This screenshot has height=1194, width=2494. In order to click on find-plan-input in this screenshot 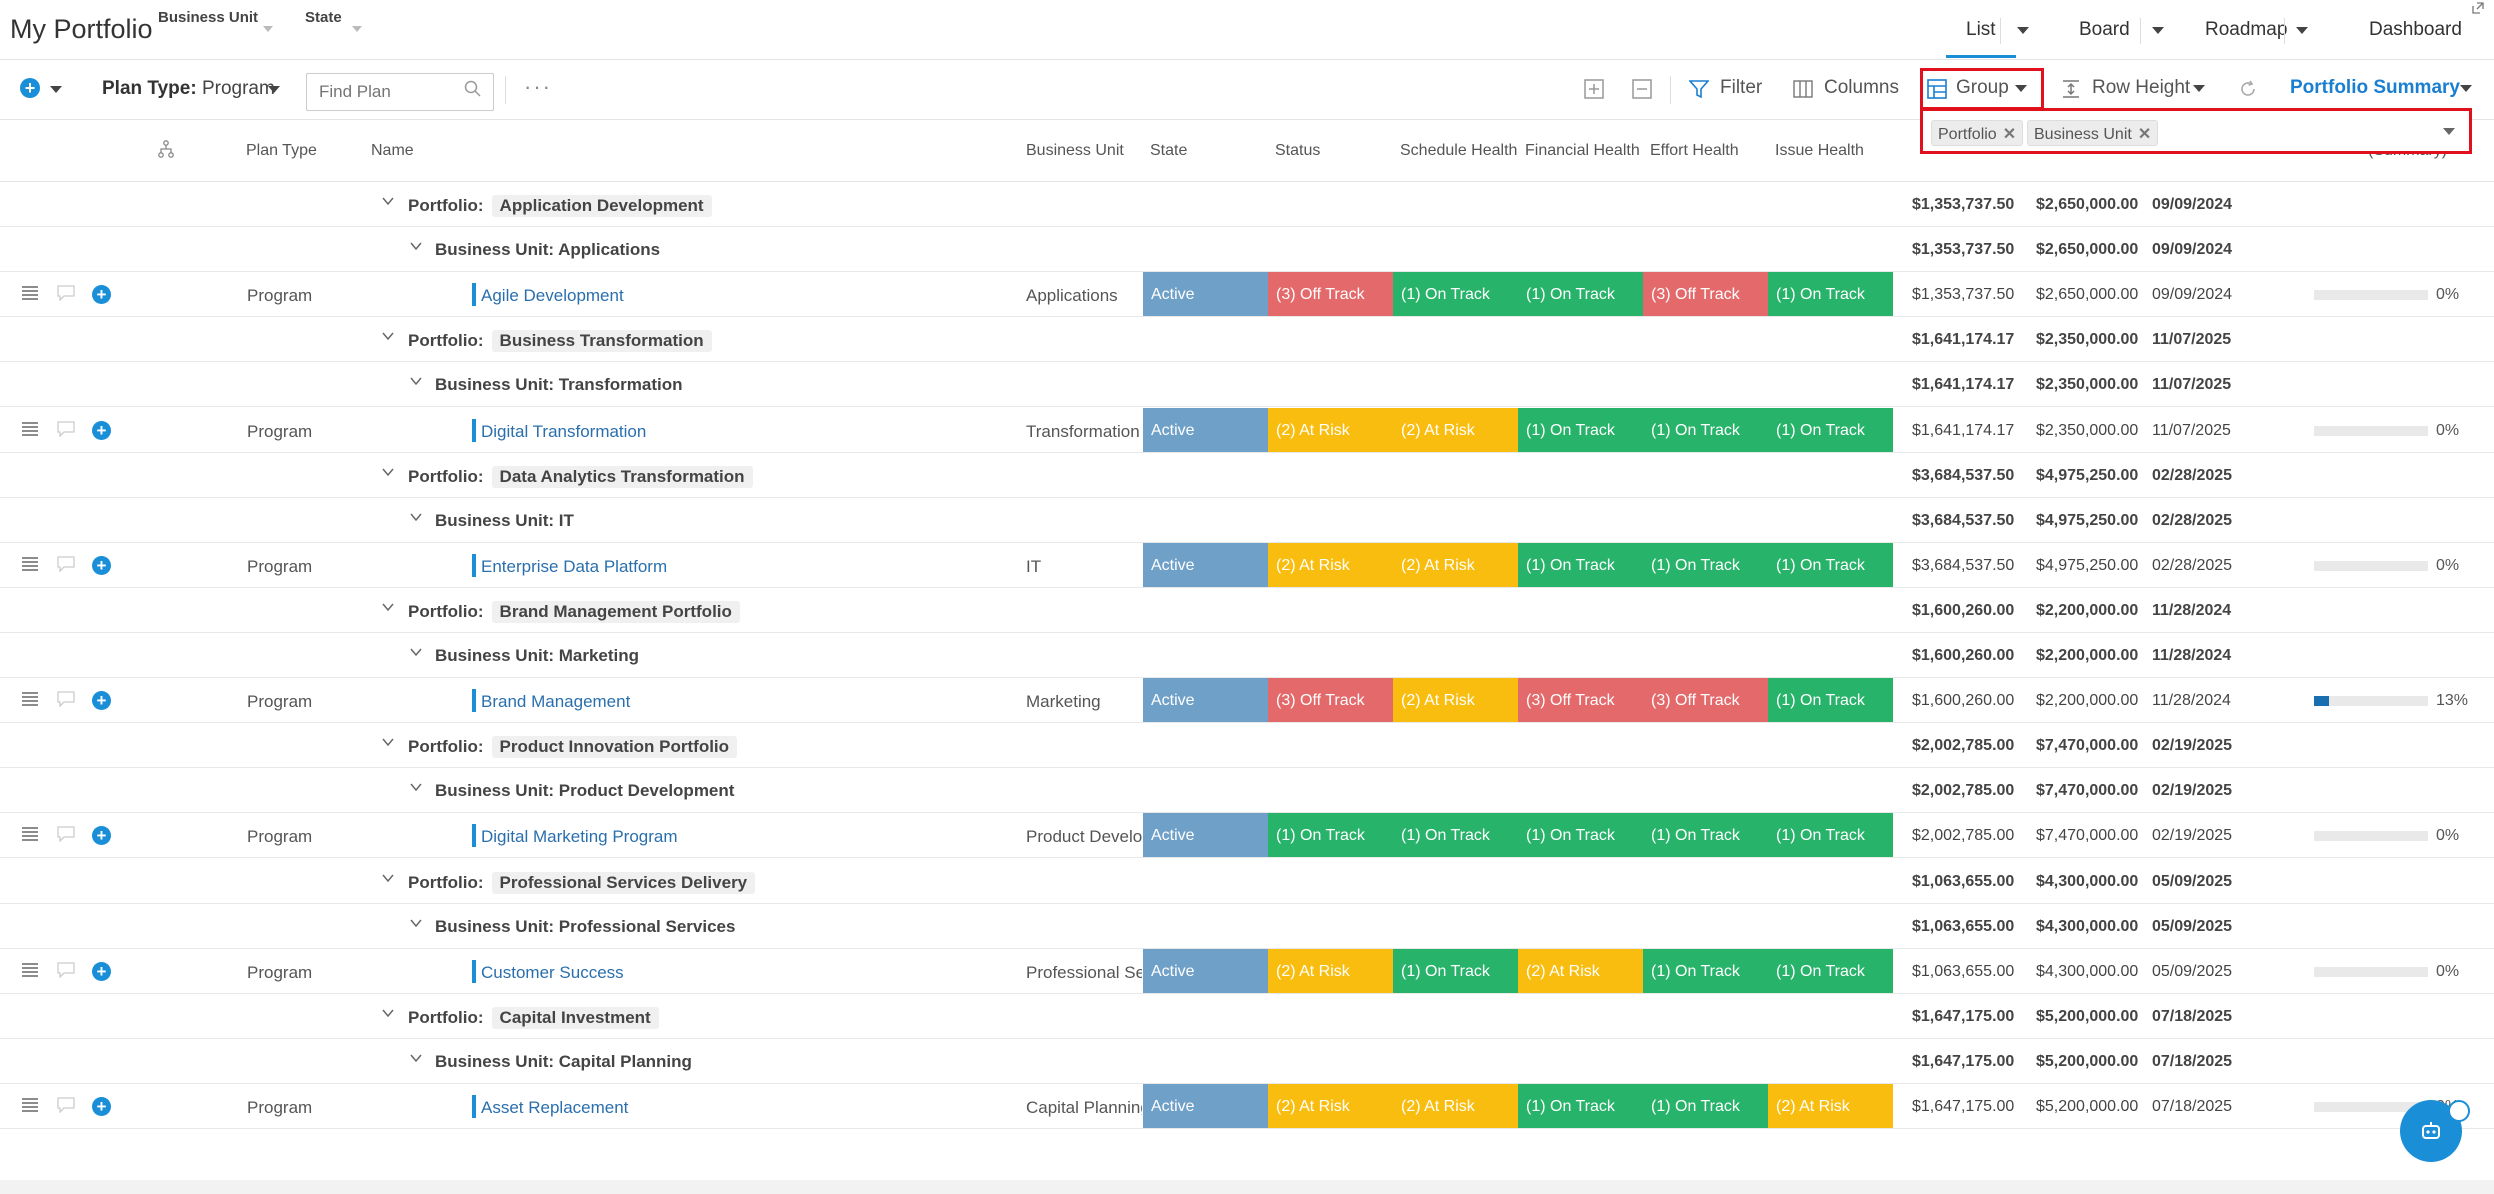, I will do `click(400, 92)`.